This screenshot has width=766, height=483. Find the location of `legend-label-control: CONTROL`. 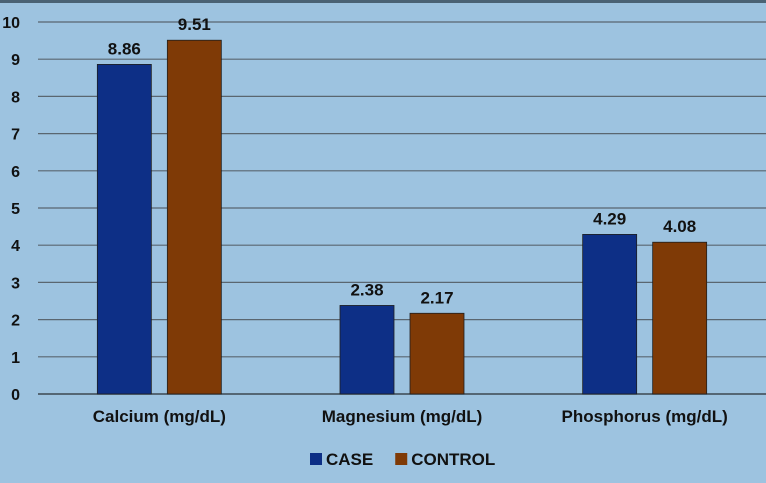

legend-label-control: CONTROL is located at coordinates (453, 459).